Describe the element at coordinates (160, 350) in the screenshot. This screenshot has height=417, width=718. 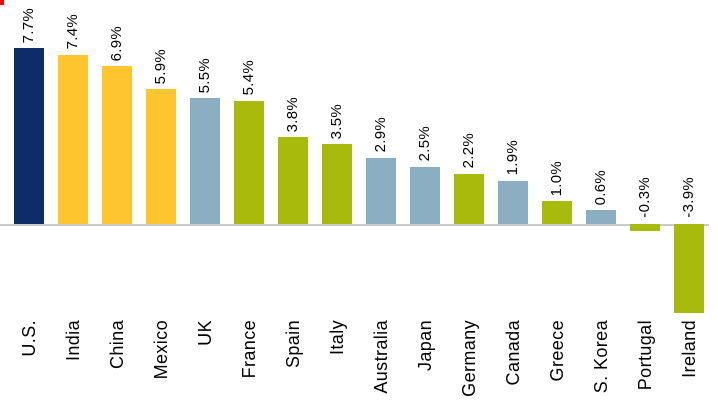
I see `category-label-mexico: Mexico` at that location.